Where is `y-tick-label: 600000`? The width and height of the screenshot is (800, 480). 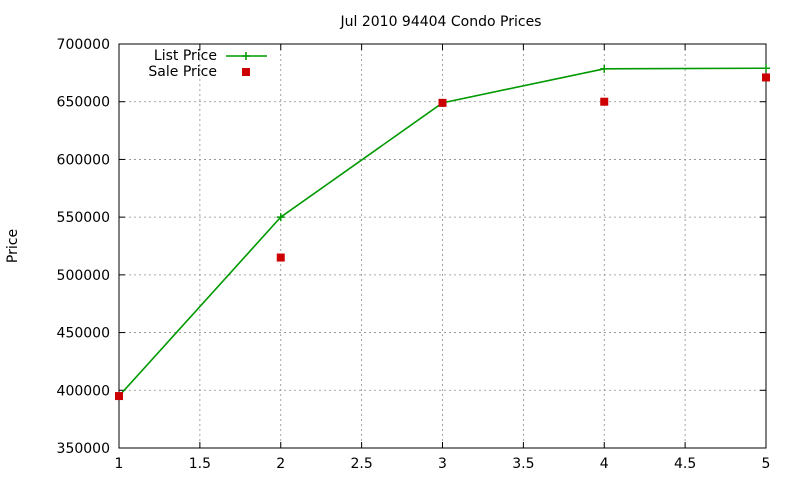
y-tick-label: 600000 is located at coordinates (83, 160).